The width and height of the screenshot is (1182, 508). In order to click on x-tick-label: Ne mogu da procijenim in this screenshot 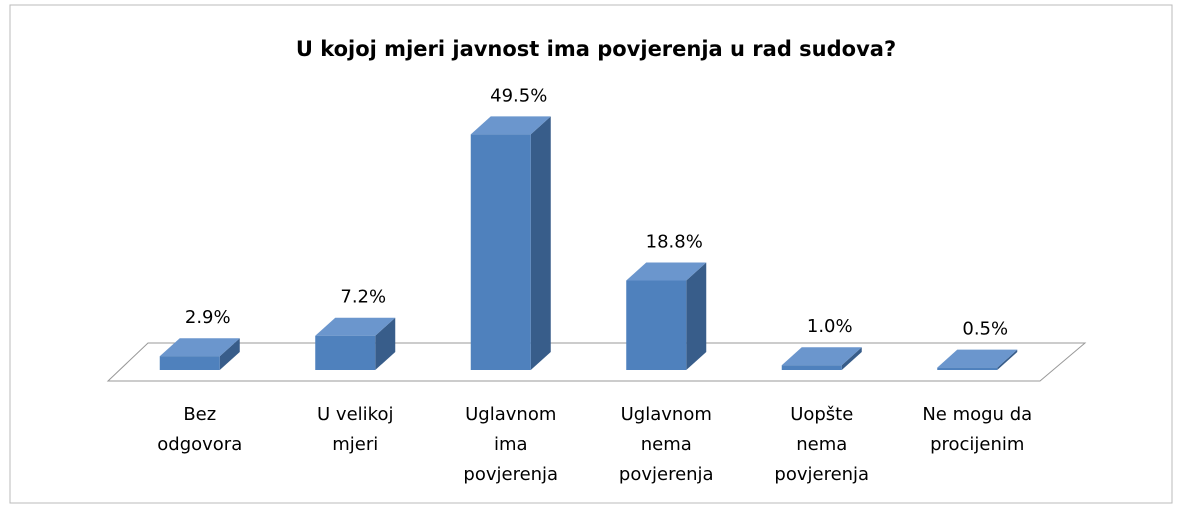, I will do `click(977, 429)`.